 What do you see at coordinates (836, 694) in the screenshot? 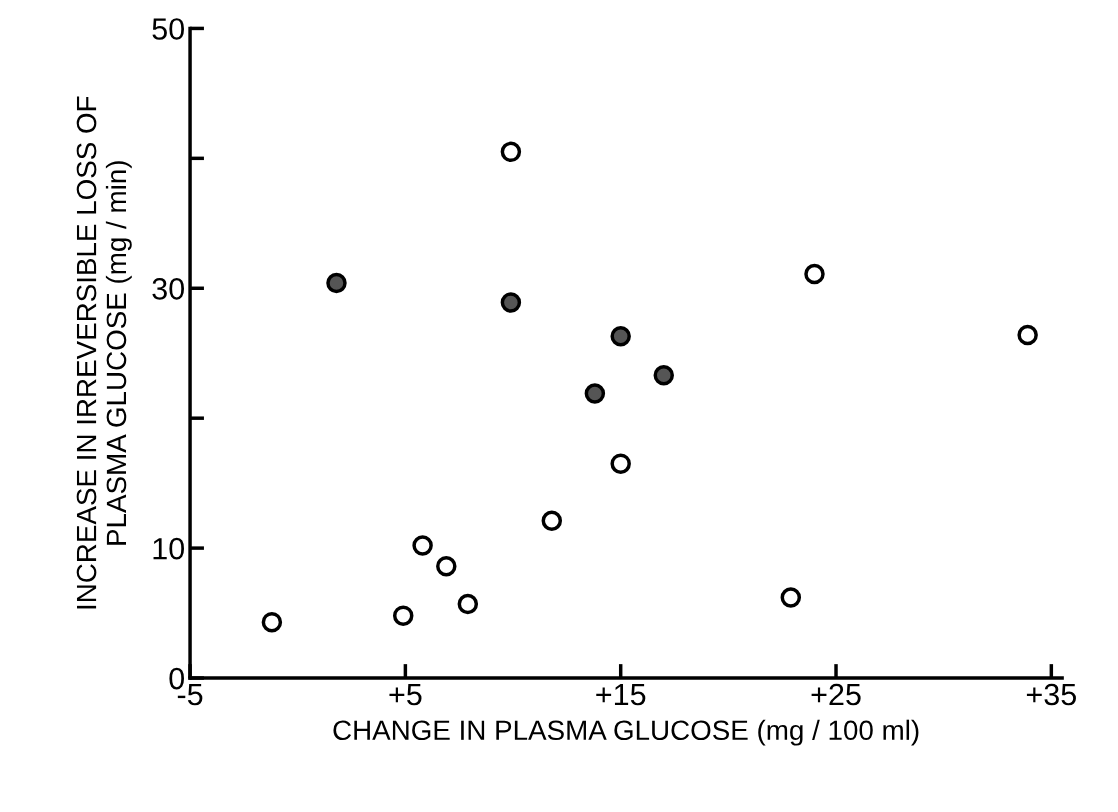
I see `x-tick-label: +25` at bounding box center [836, 694].